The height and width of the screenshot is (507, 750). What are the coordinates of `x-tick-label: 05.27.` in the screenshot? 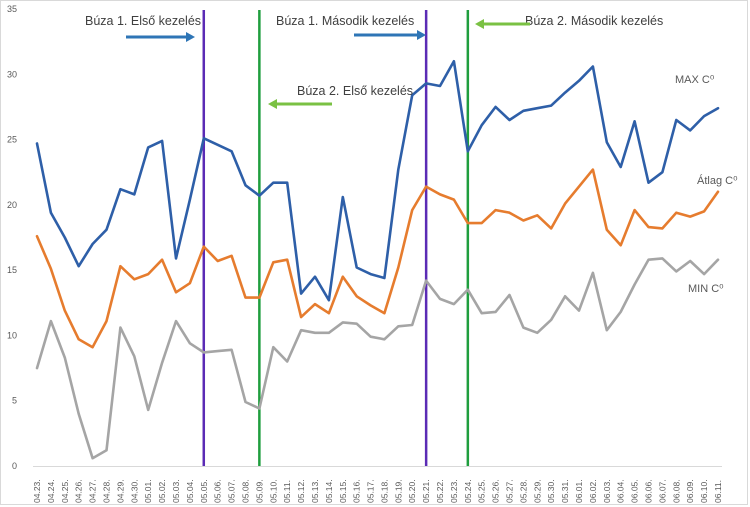 It's located at (510, 491).